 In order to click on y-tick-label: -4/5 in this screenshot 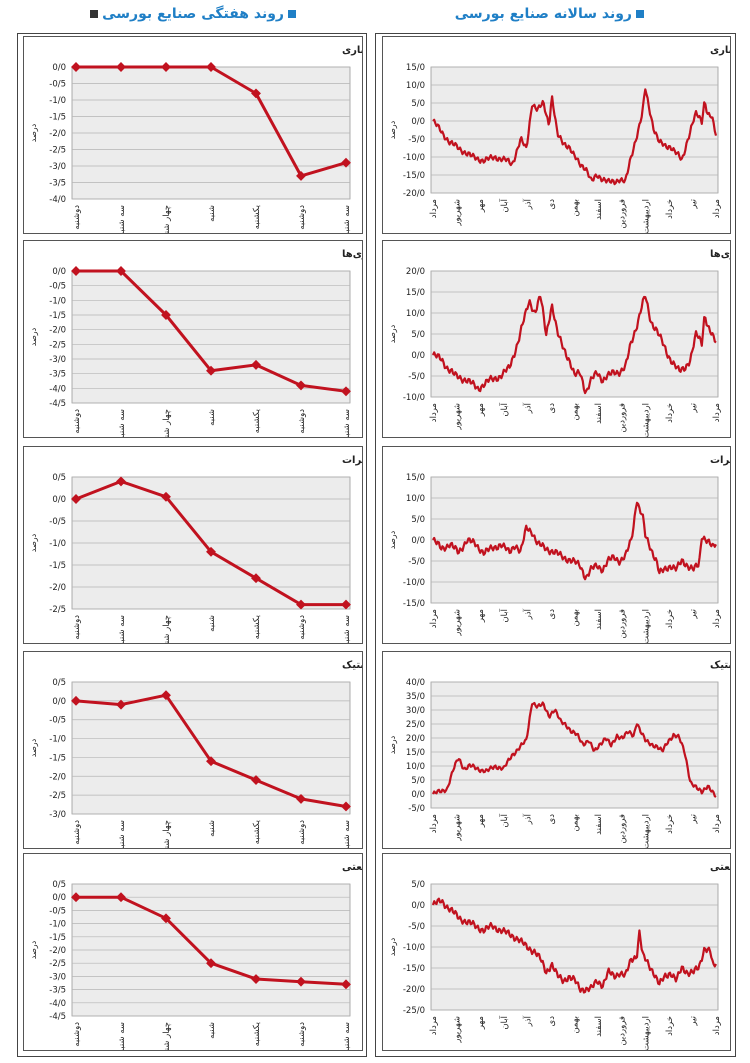, I will do `click(57, 1017)`.